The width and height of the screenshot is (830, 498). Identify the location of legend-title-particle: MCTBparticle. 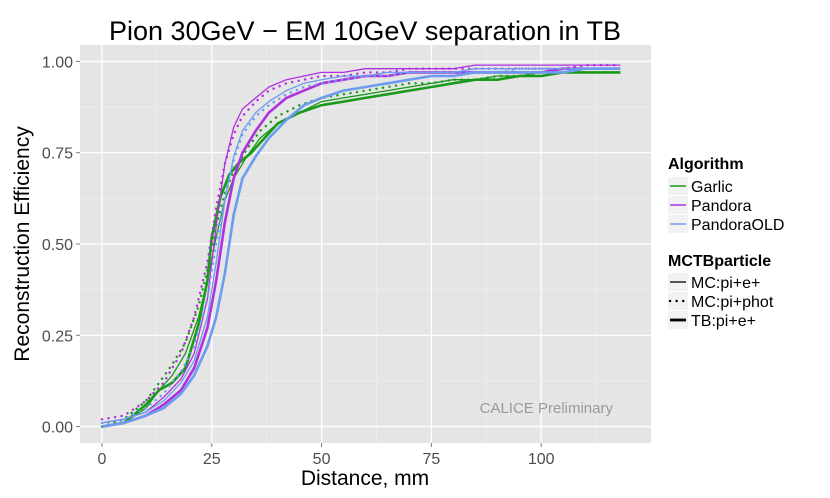
(719, 261).